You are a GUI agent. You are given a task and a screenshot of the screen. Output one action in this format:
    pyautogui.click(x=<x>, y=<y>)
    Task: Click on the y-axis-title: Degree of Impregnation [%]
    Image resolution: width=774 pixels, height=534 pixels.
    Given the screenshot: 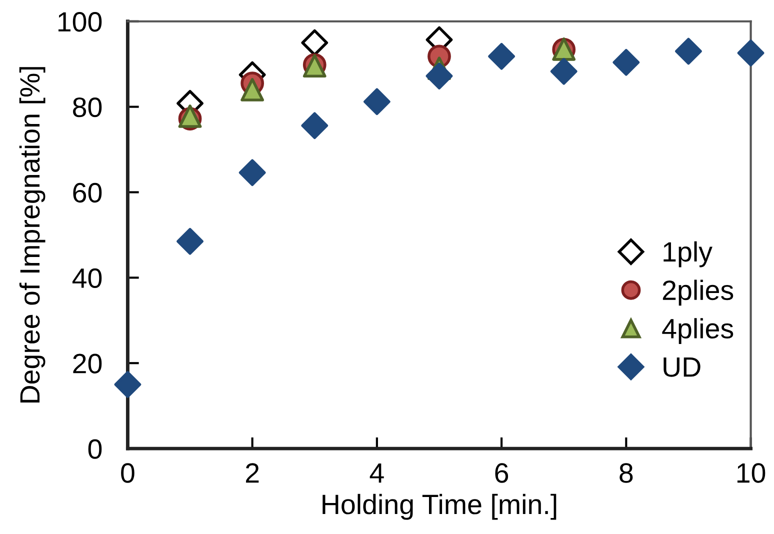 What is the action you would take?
    pyautogui.click(x=32, y=235)
    